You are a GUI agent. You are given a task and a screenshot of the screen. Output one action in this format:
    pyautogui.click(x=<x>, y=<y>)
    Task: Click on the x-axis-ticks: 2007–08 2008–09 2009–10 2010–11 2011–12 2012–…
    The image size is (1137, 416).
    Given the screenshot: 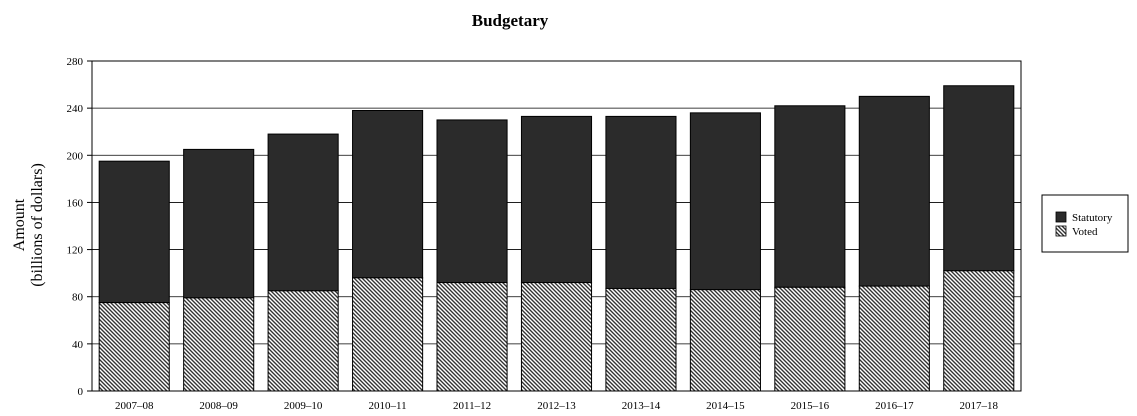 What is the action you would take?
    pyautogui.click(x=557, y=406)
    